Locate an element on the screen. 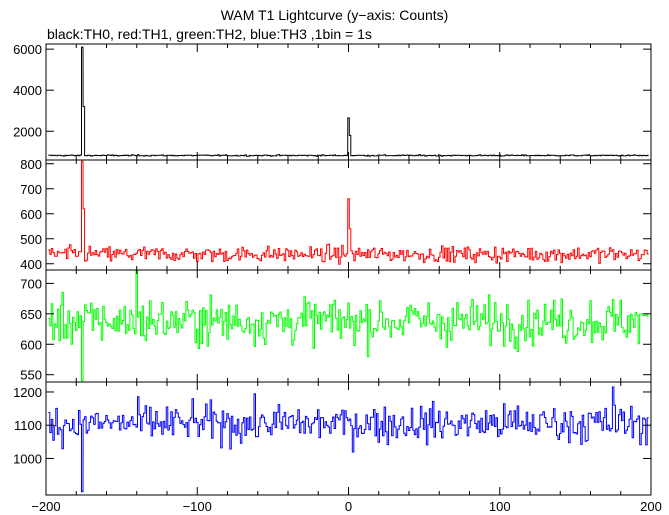 This screenshot has width=669, height=515. y-tick-label: 2000 is located at coordinates (27, 131).